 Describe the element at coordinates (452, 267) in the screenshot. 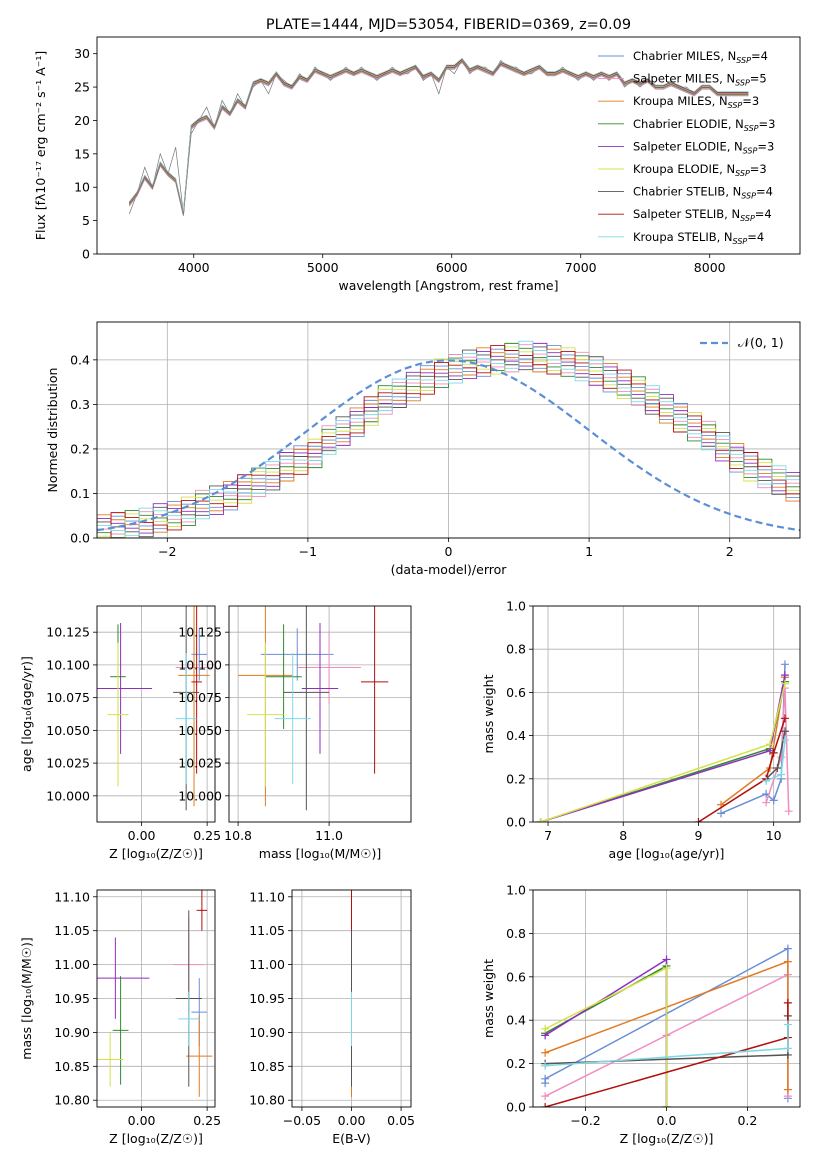

I see `x-tick-label: 6000` at that location.